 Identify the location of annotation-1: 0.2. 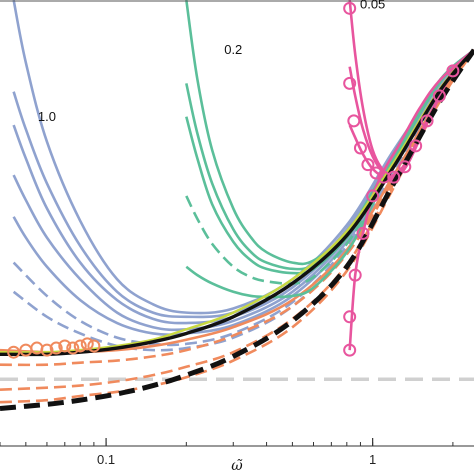
(233, 49).